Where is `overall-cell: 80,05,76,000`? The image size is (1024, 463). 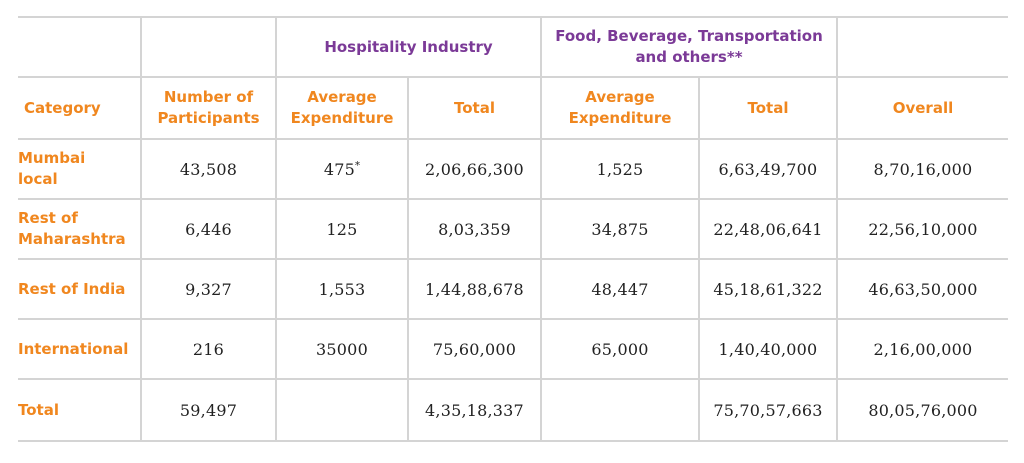 overall-cell: 80,05,76,000 is located at coordinates (922, 411).